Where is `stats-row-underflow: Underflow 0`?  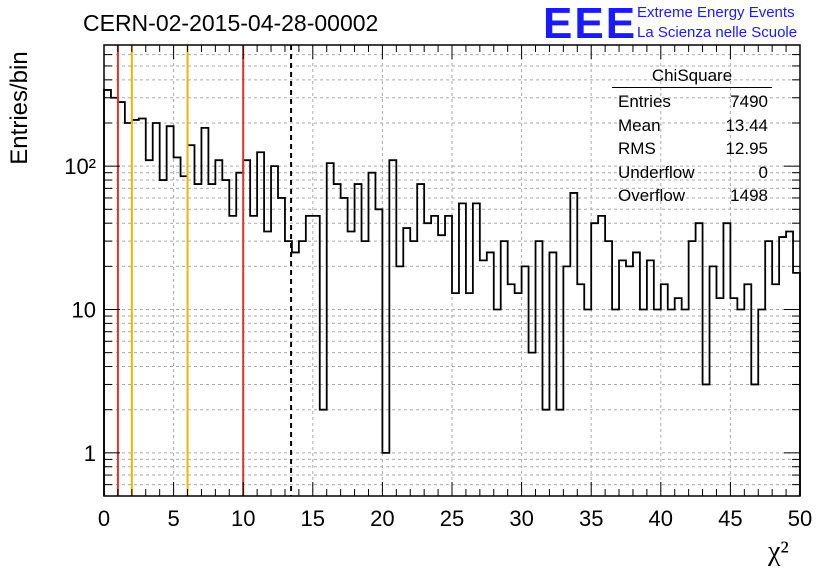
stats-row-underflow: Underflow 0 is located at coordinates (692, 173).